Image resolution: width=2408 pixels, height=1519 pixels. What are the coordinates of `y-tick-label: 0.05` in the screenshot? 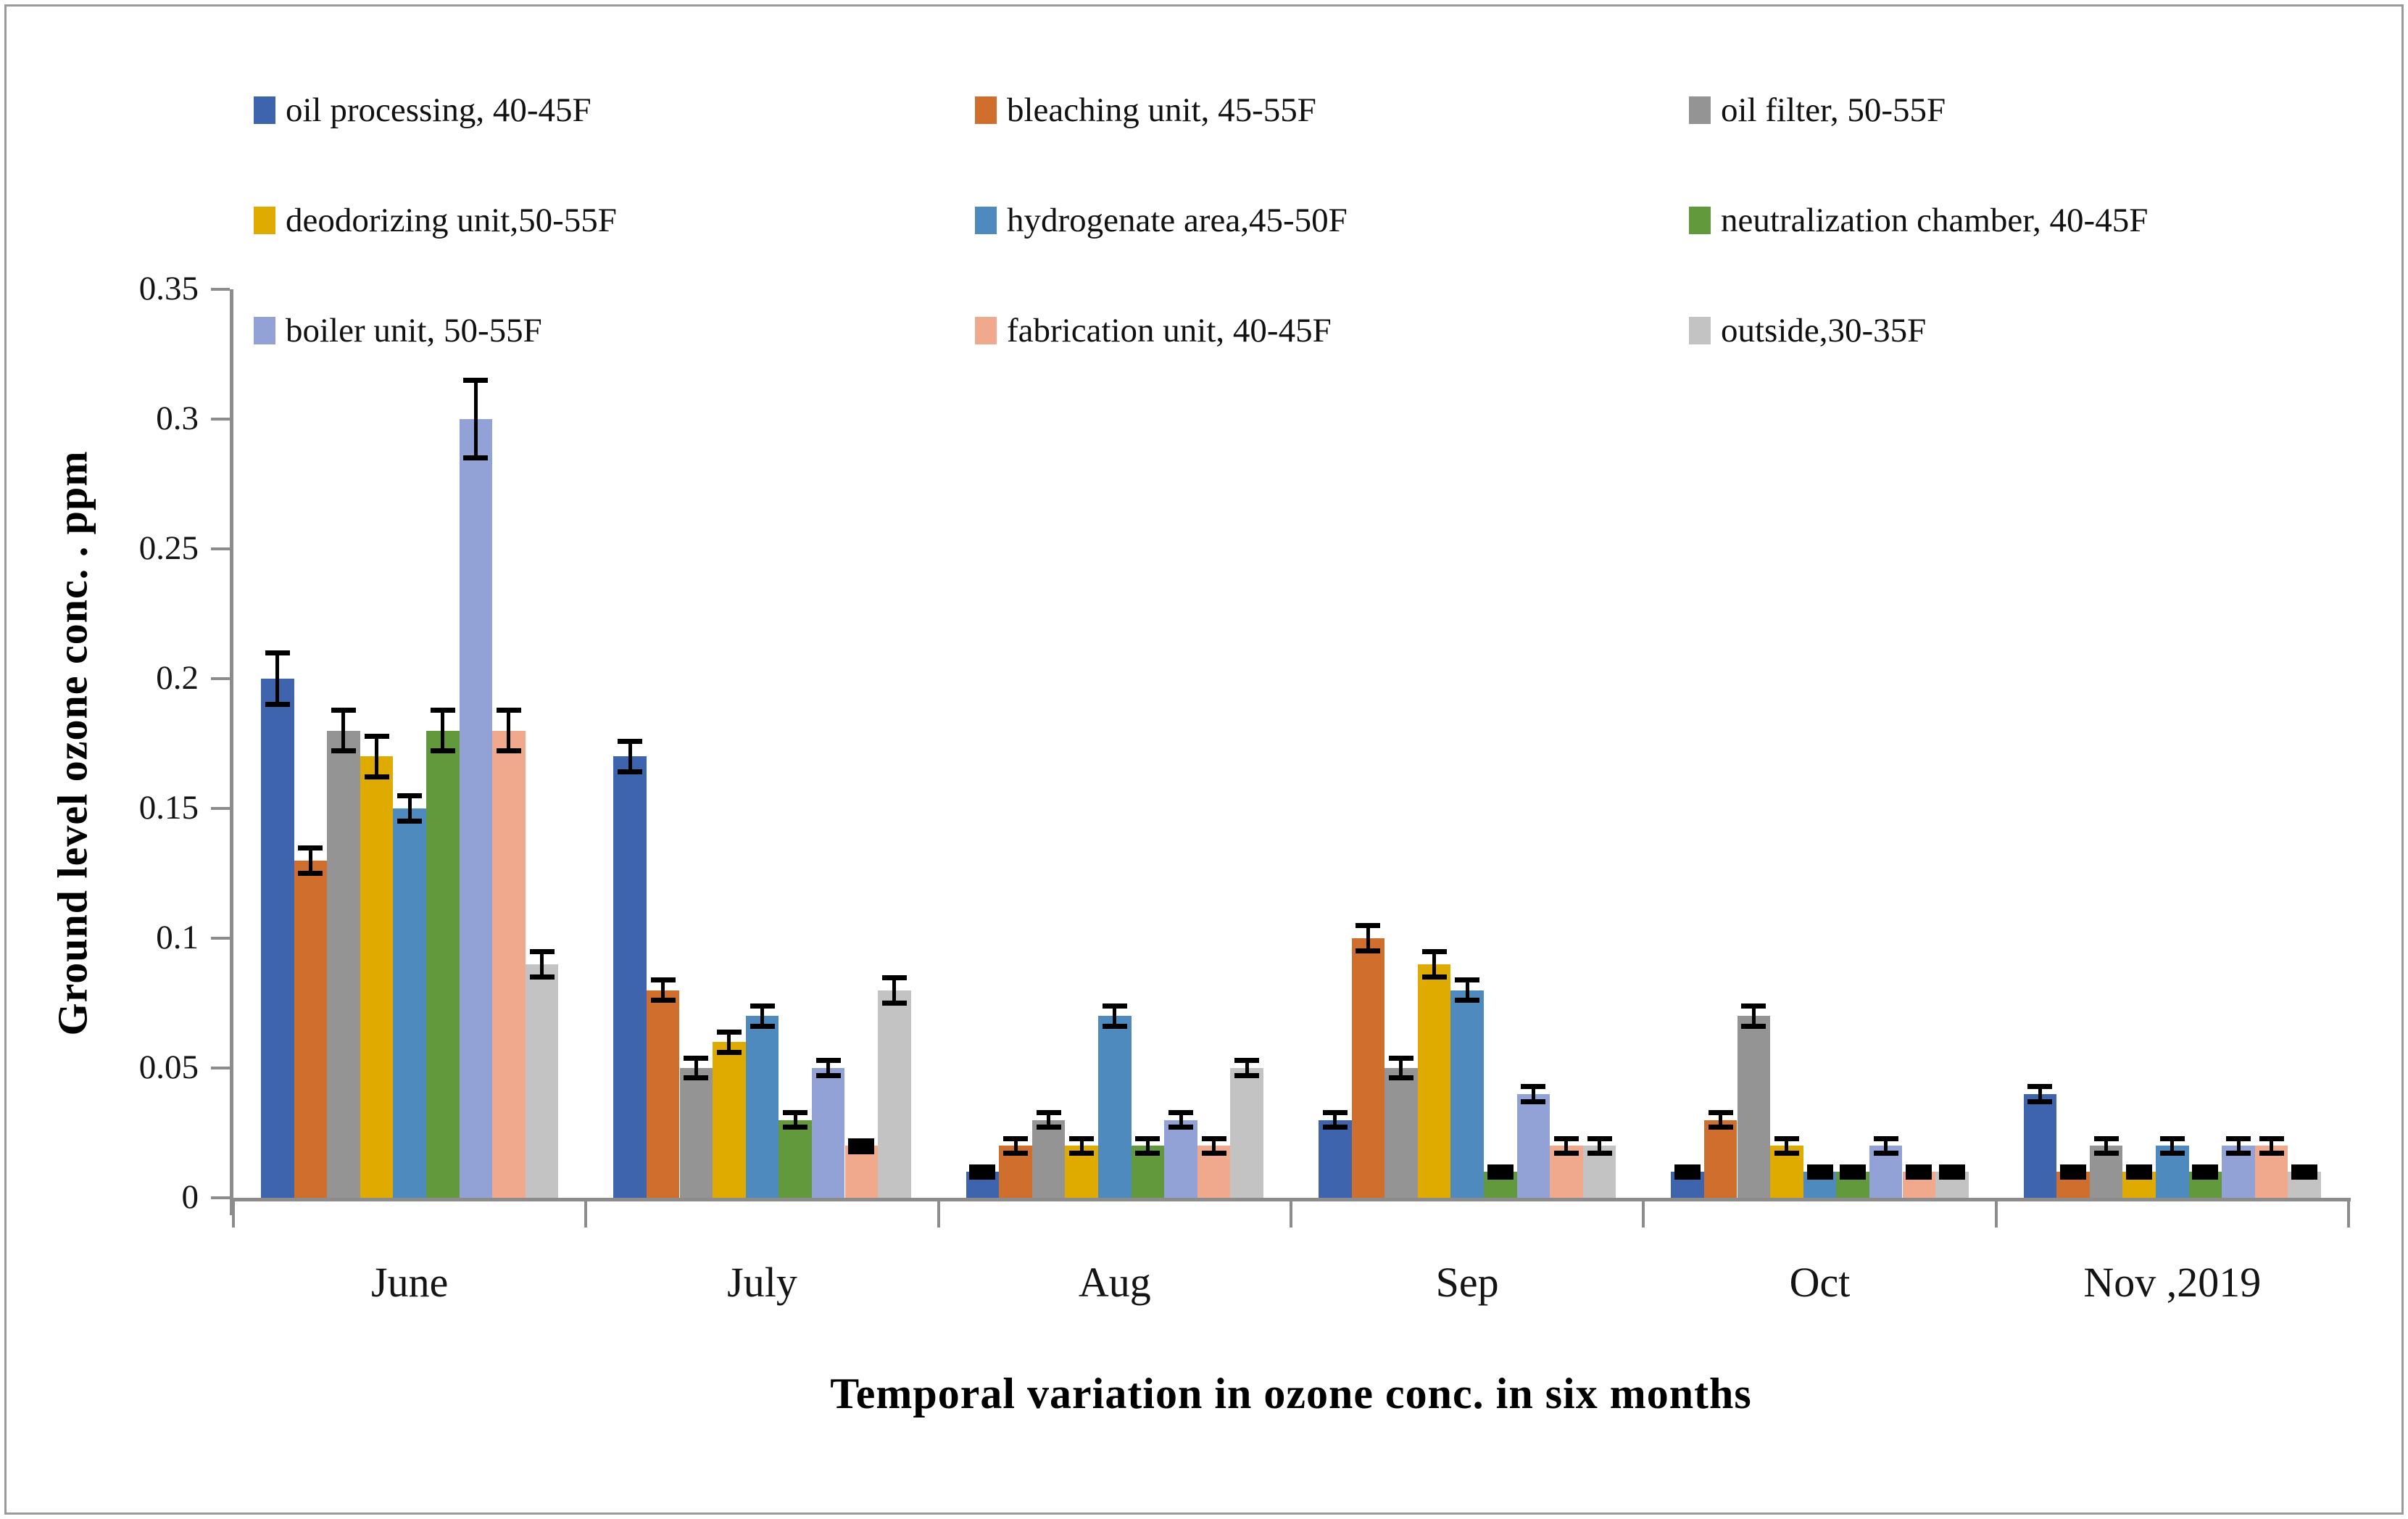 It's located at (168, 1067).